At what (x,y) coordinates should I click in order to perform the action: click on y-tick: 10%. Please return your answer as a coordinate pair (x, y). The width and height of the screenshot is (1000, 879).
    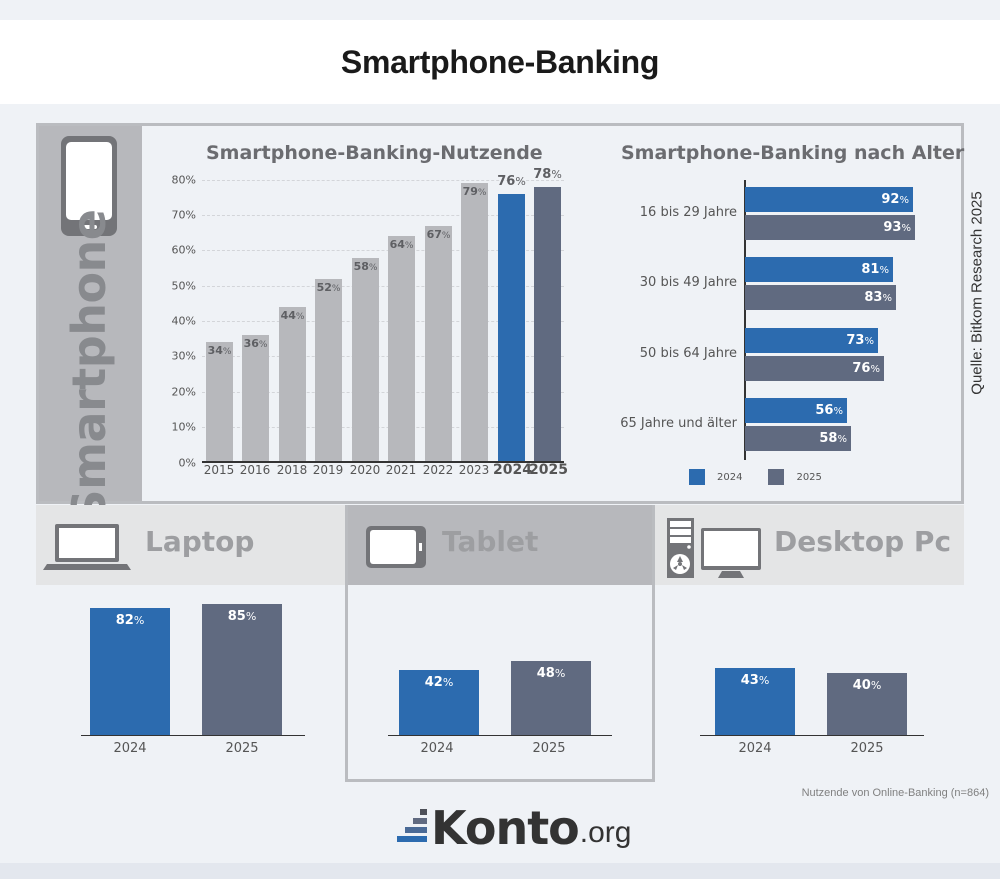
    Looking at the image, I should click on (183, 427).